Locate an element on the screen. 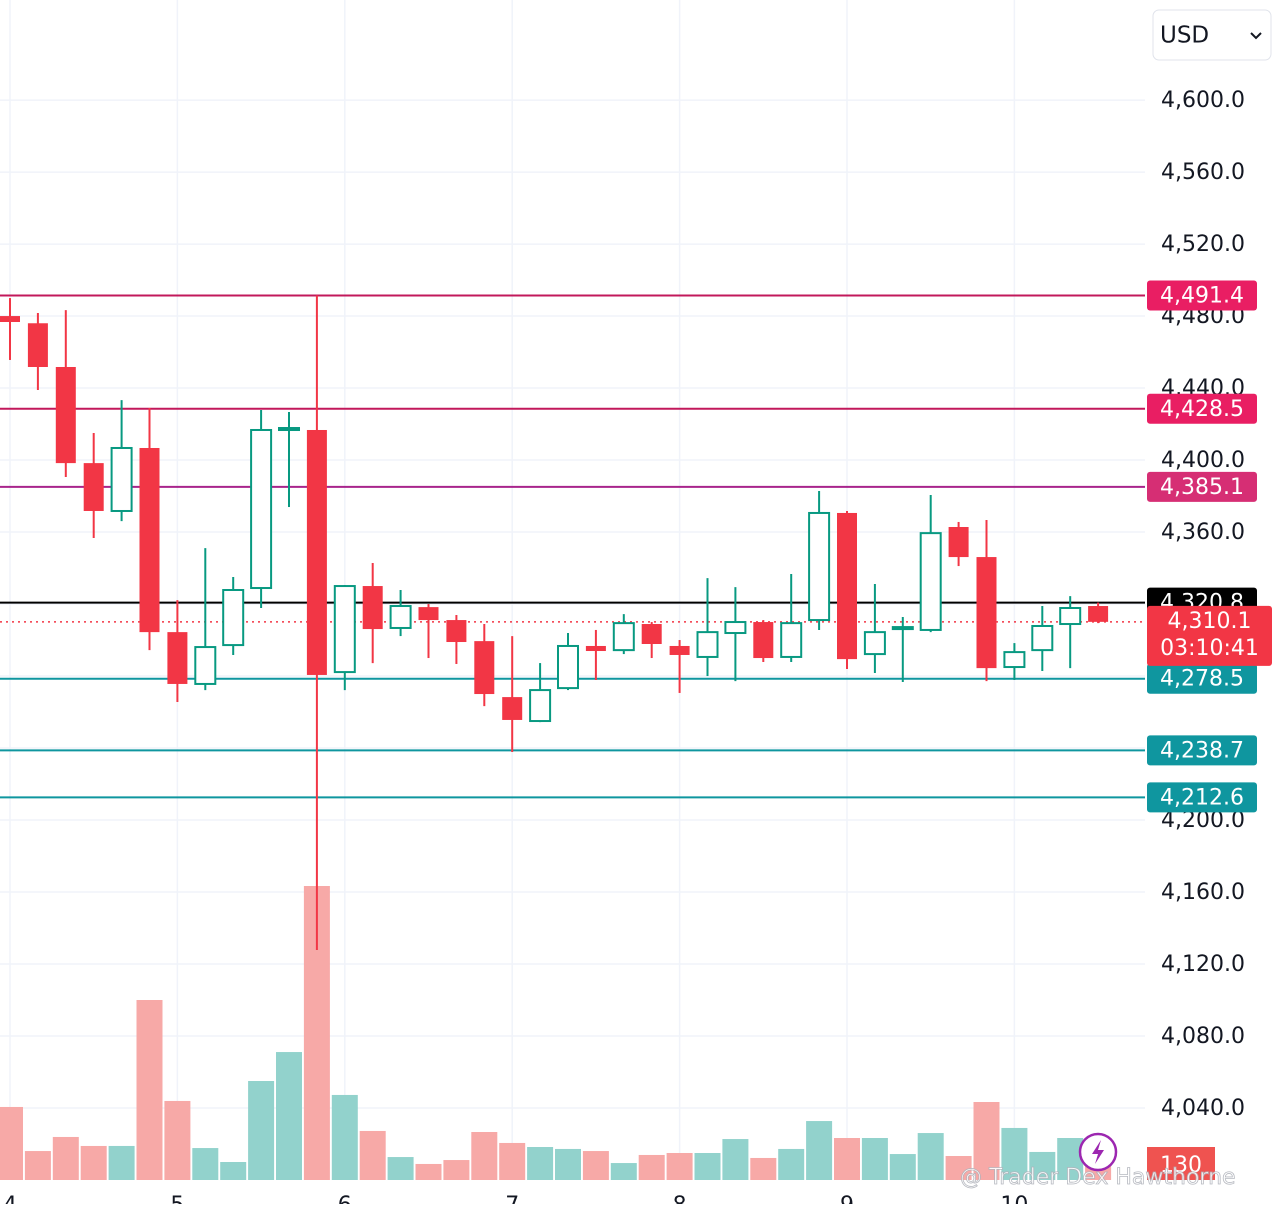 Image resolution: width=1280 pixels, height=1208 pixels. dropdown-box is located at coordinates (1212, 35).